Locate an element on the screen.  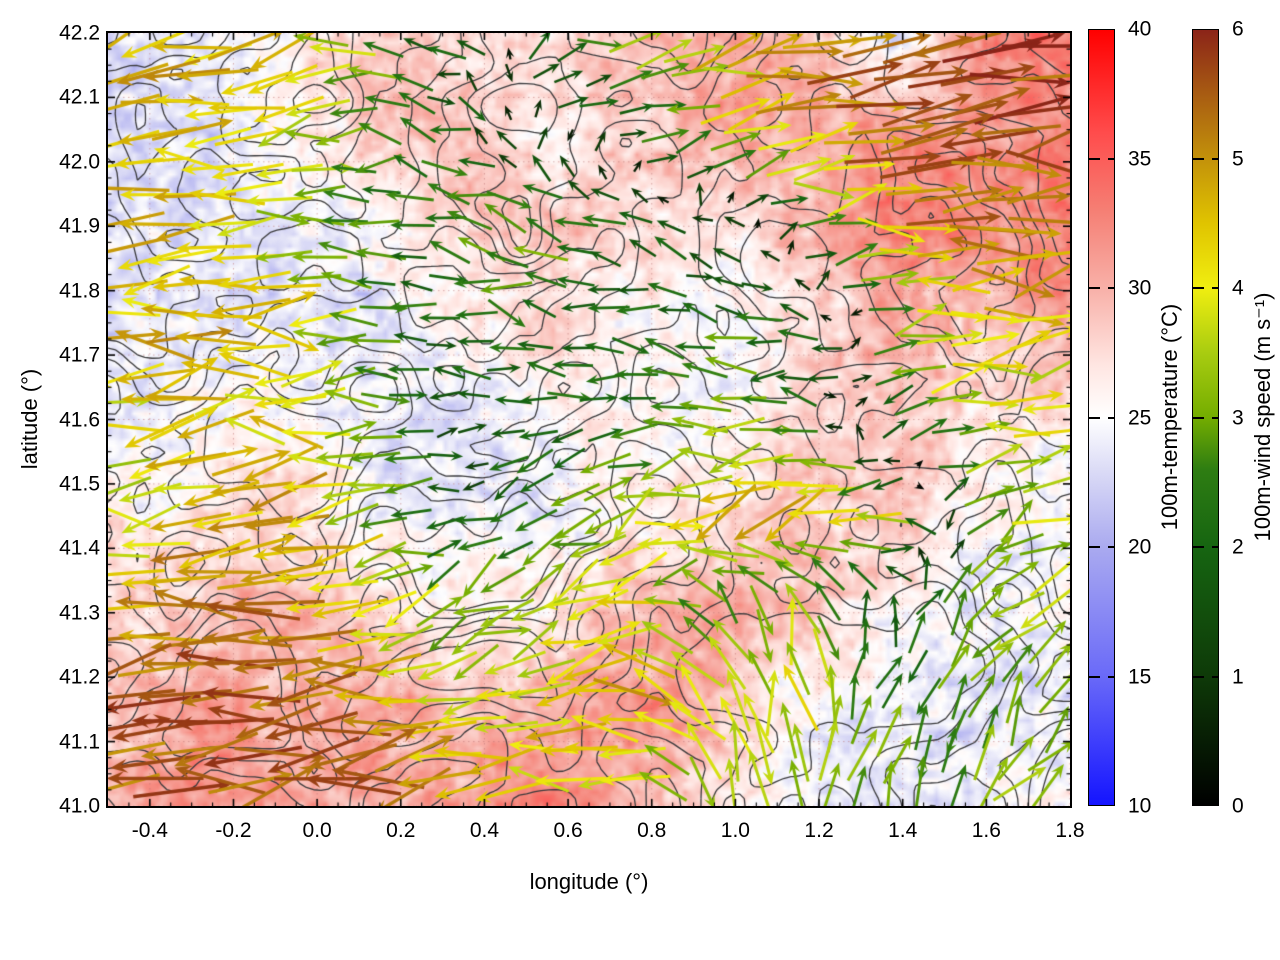
y-axis-label: latitude (°) is located at coordinates (29, 419).